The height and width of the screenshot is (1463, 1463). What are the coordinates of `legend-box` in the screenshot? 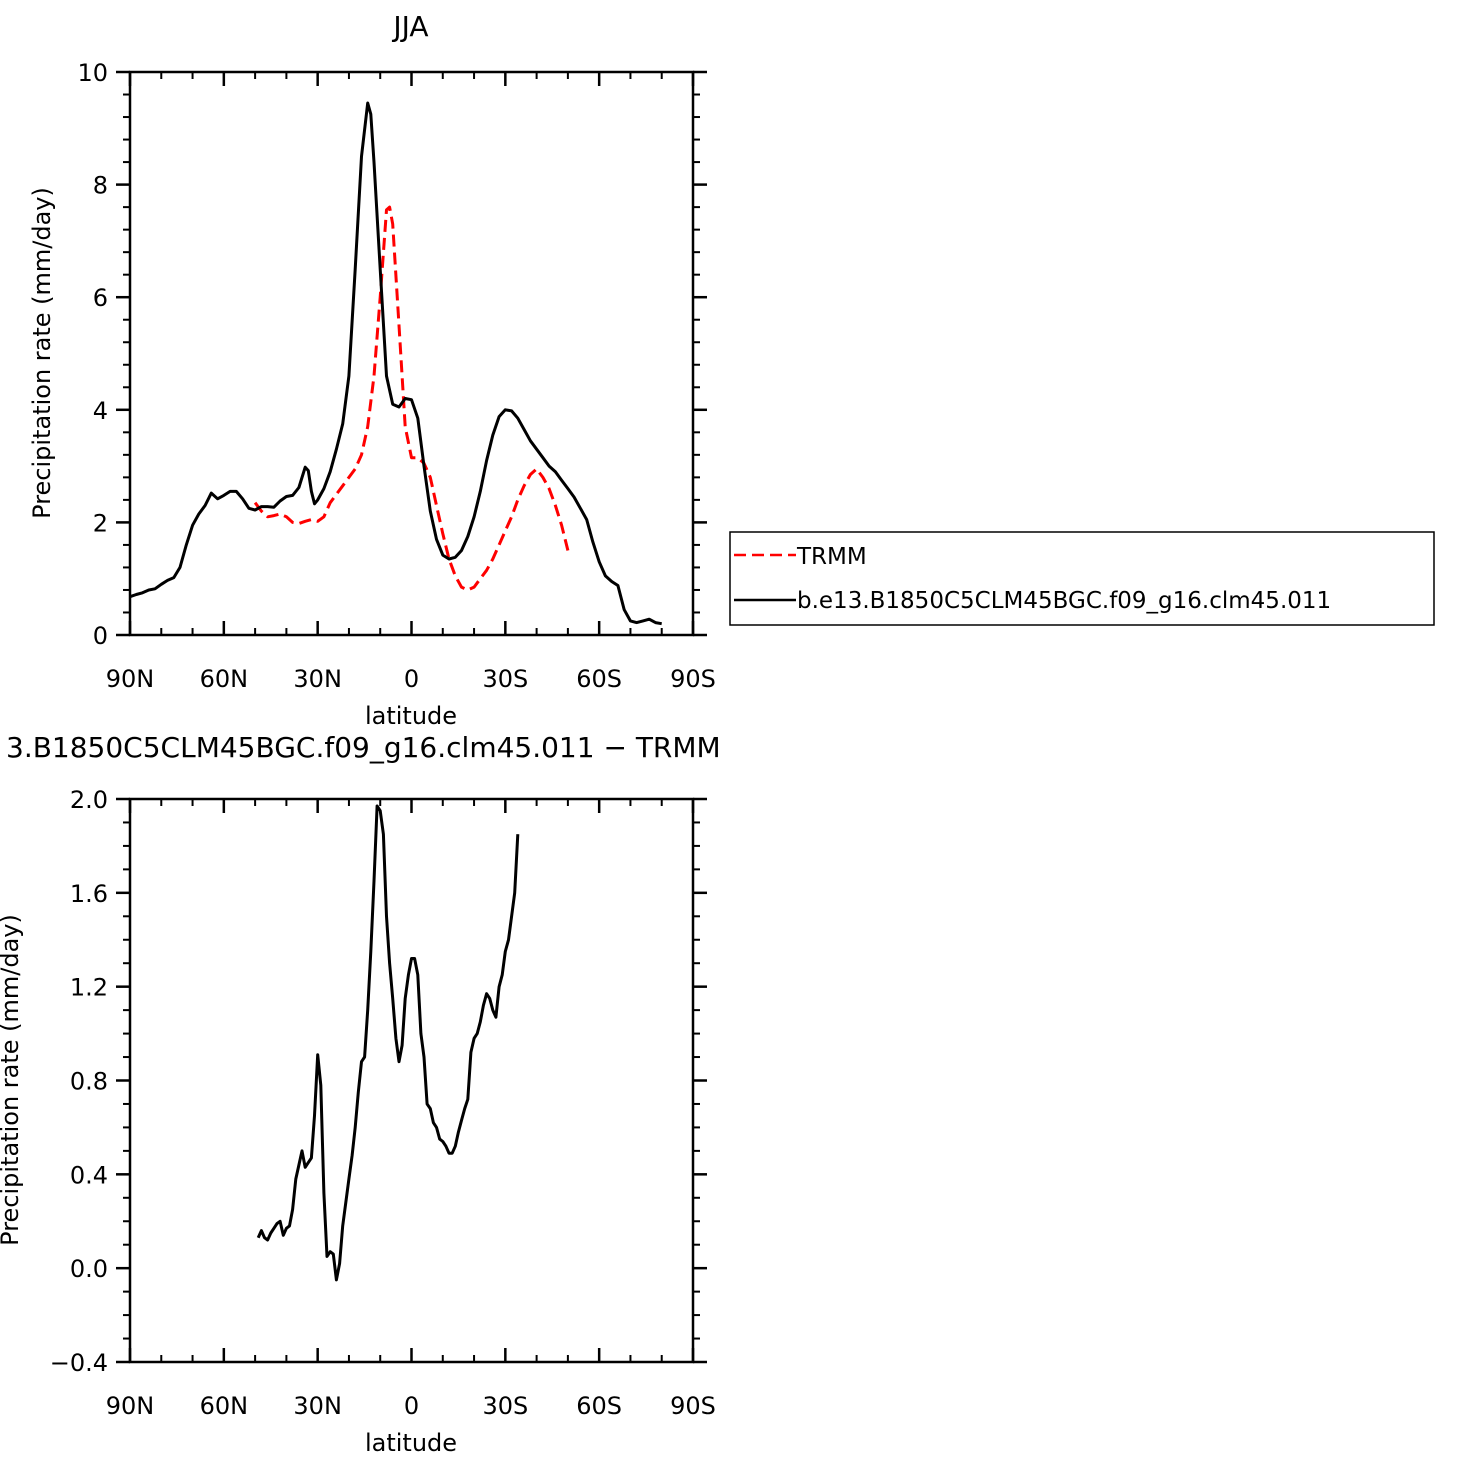 It's located at (1082, 578).